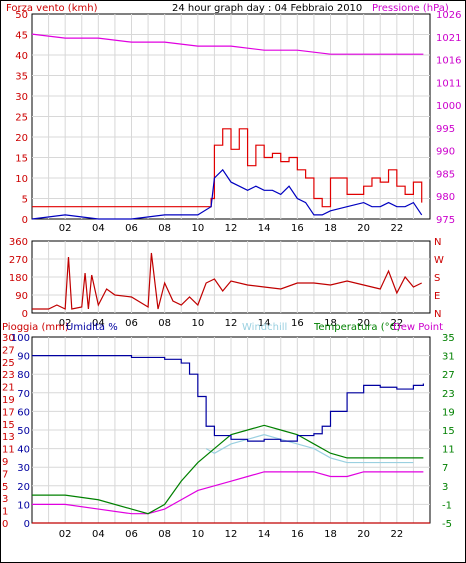  I want to click on temperature-tick: 3, so click(445, 487).